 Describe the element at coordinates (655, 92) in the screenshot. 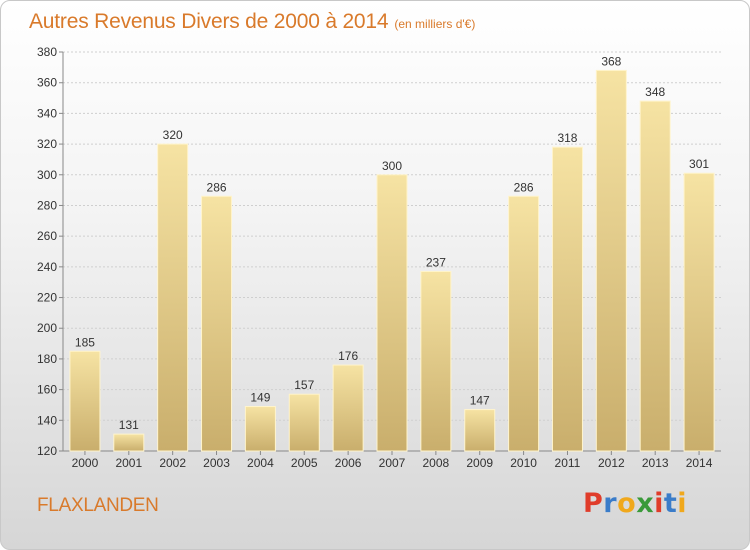

I see `data-label: 348` at that location.